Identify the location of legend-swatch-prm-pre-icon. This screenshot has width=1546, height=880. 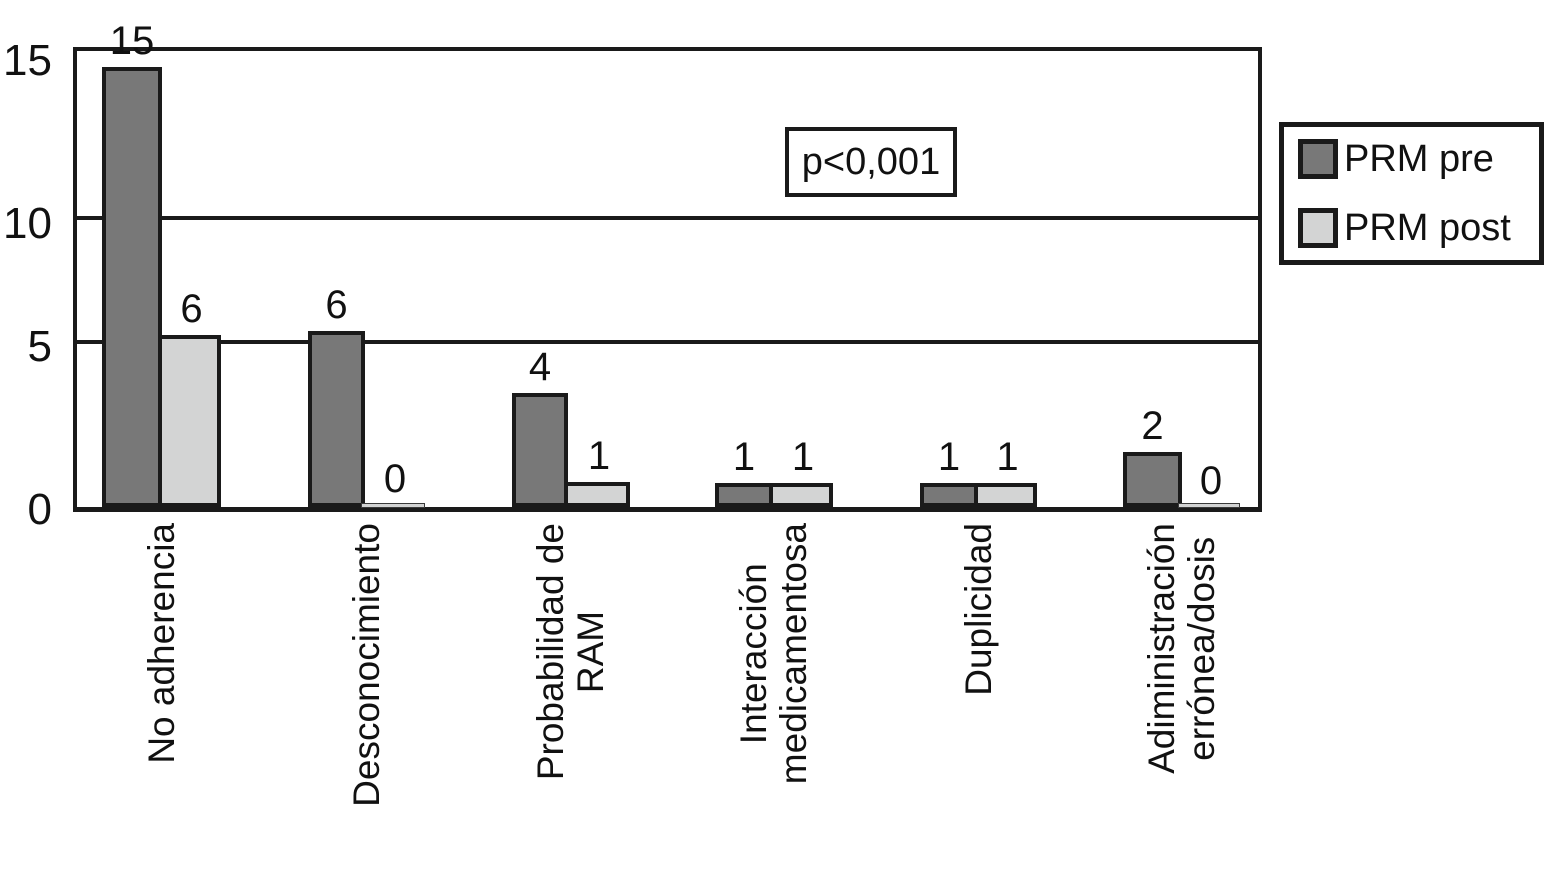
(1318, 159).